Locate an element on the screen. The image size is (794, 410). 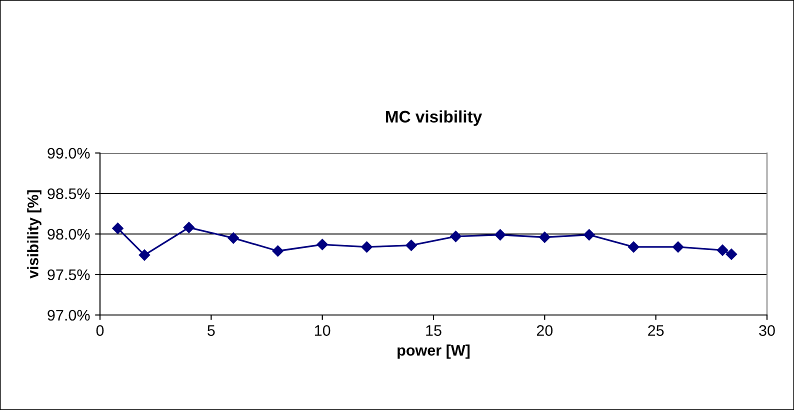
x-tick-label: 0 is located at coordinates (100, 330).